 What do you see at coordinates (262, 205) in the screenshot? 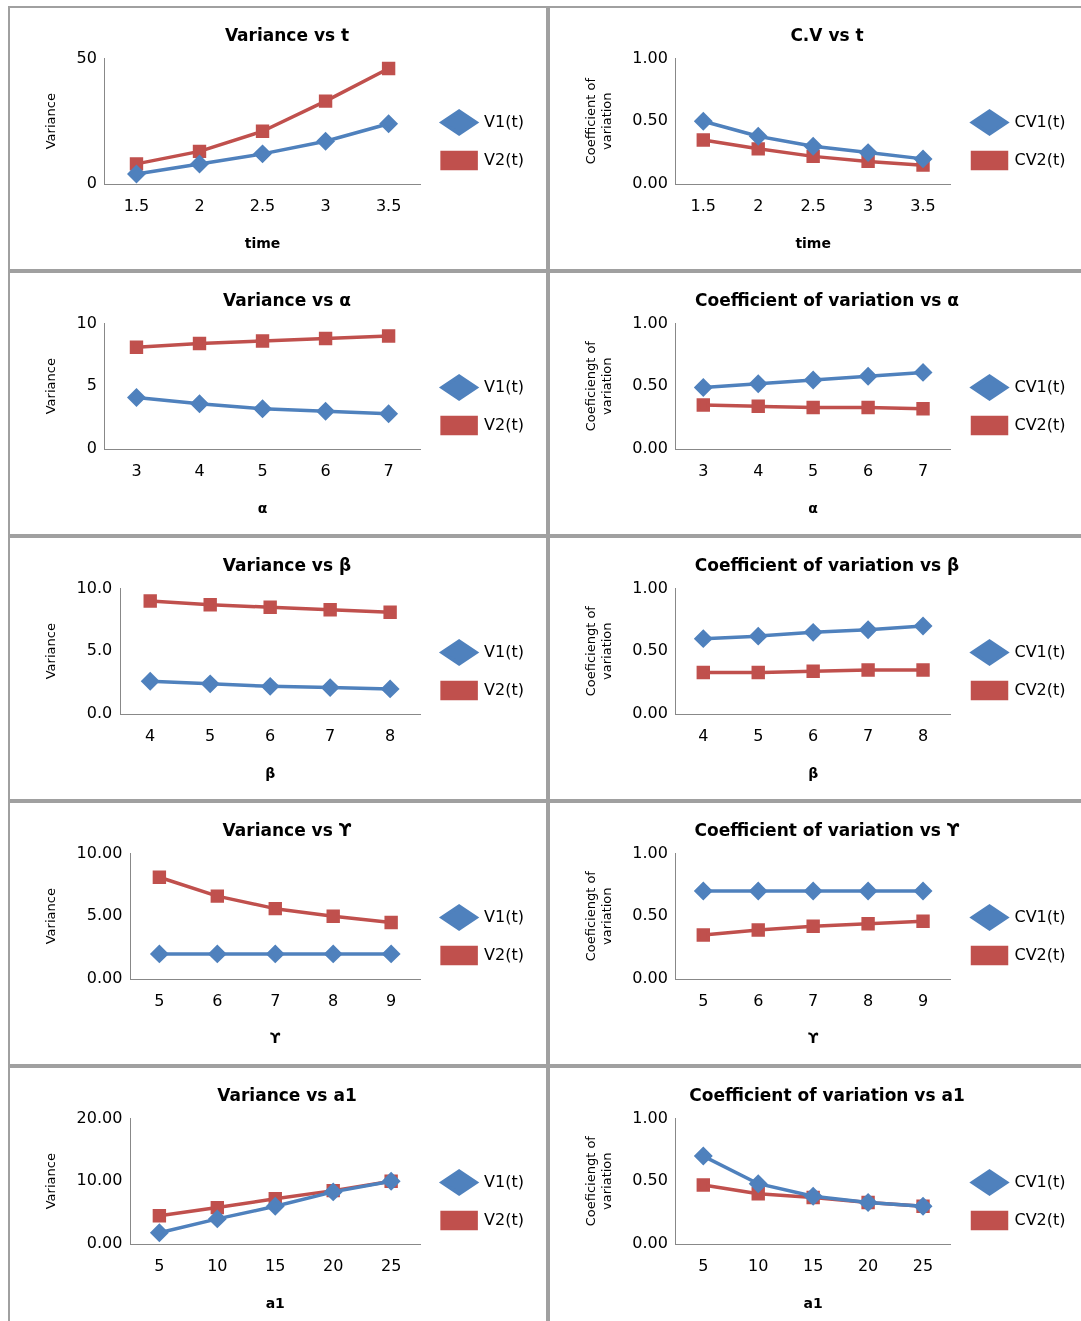
I see `x-tick-label: 2.5` at bounding box center [262, 205].